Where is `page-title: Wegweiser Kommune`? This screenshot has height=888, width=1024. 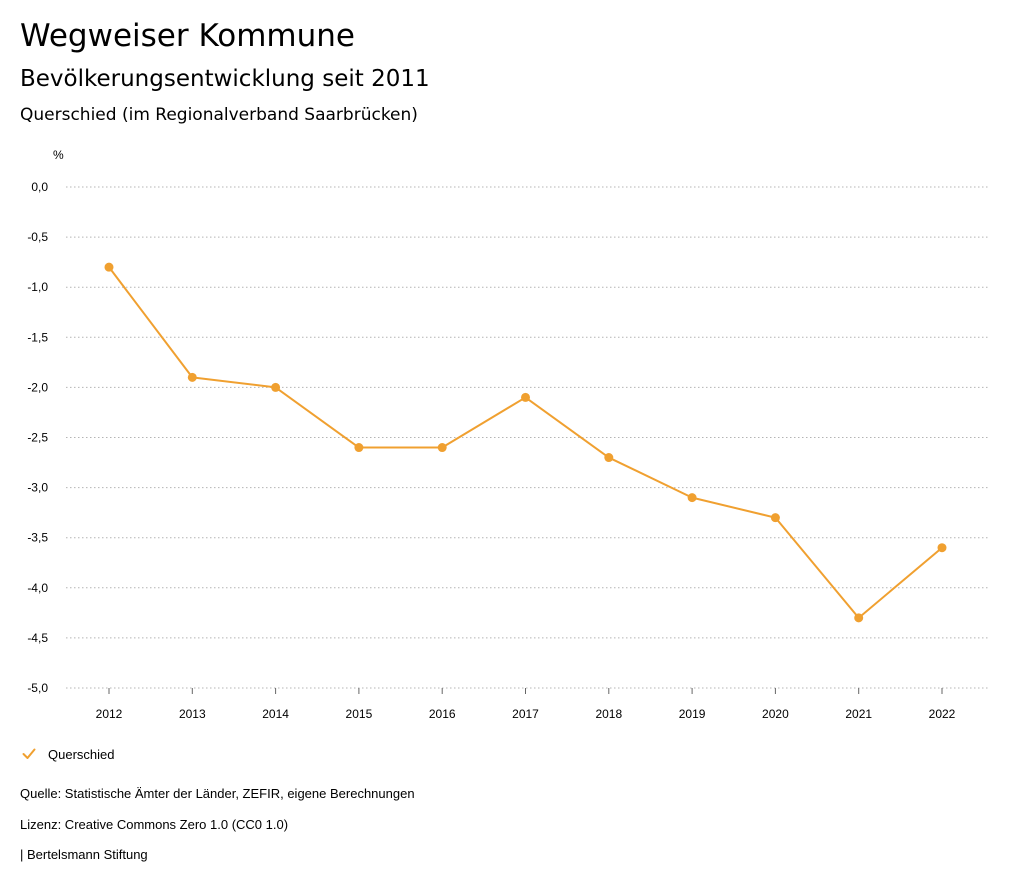
page-title: Wegweiser Kommune is located at coordinates (187, 36).